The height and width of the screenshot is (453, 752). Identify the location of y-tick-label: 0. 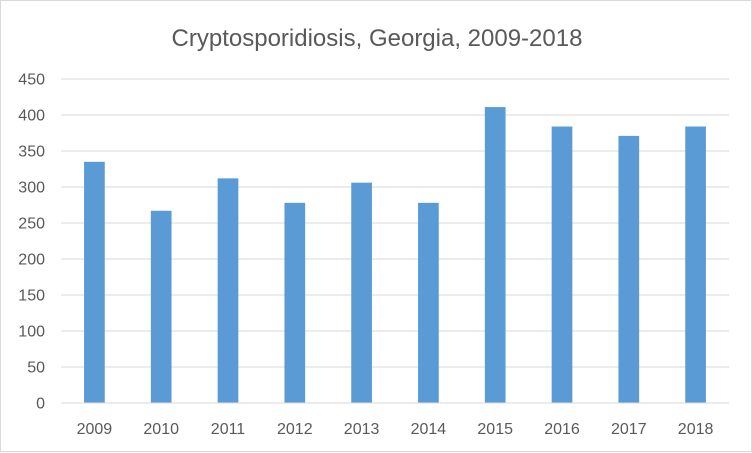
(40, 404).